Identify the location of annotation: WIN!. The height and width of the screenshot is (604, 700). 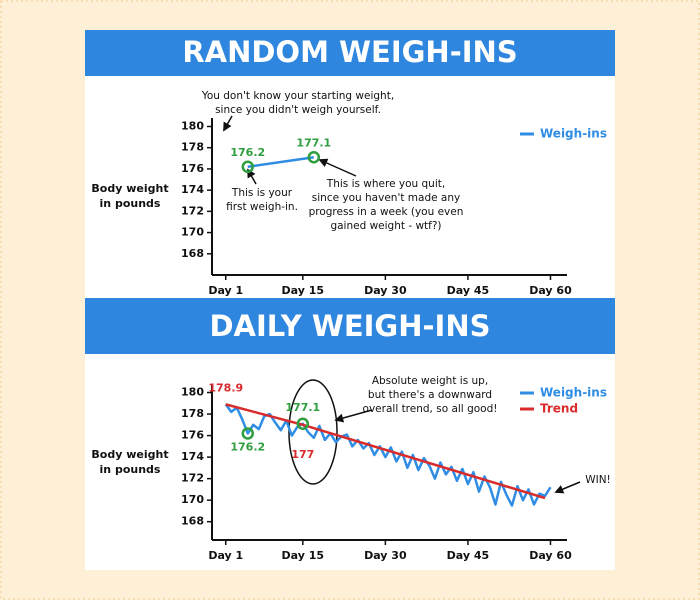
(598, 480).